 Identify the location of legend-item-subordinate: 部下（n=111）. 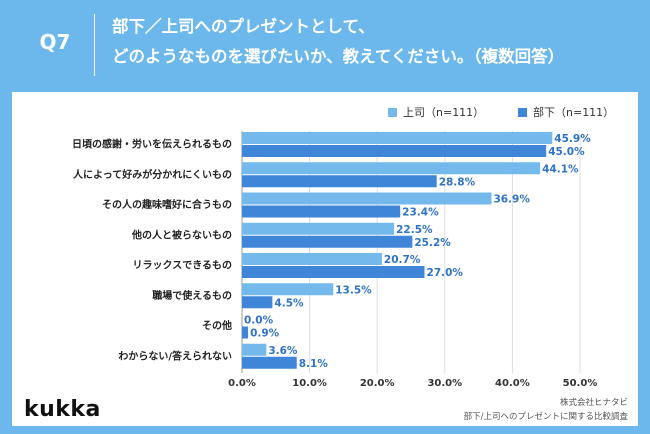
(566, 112).